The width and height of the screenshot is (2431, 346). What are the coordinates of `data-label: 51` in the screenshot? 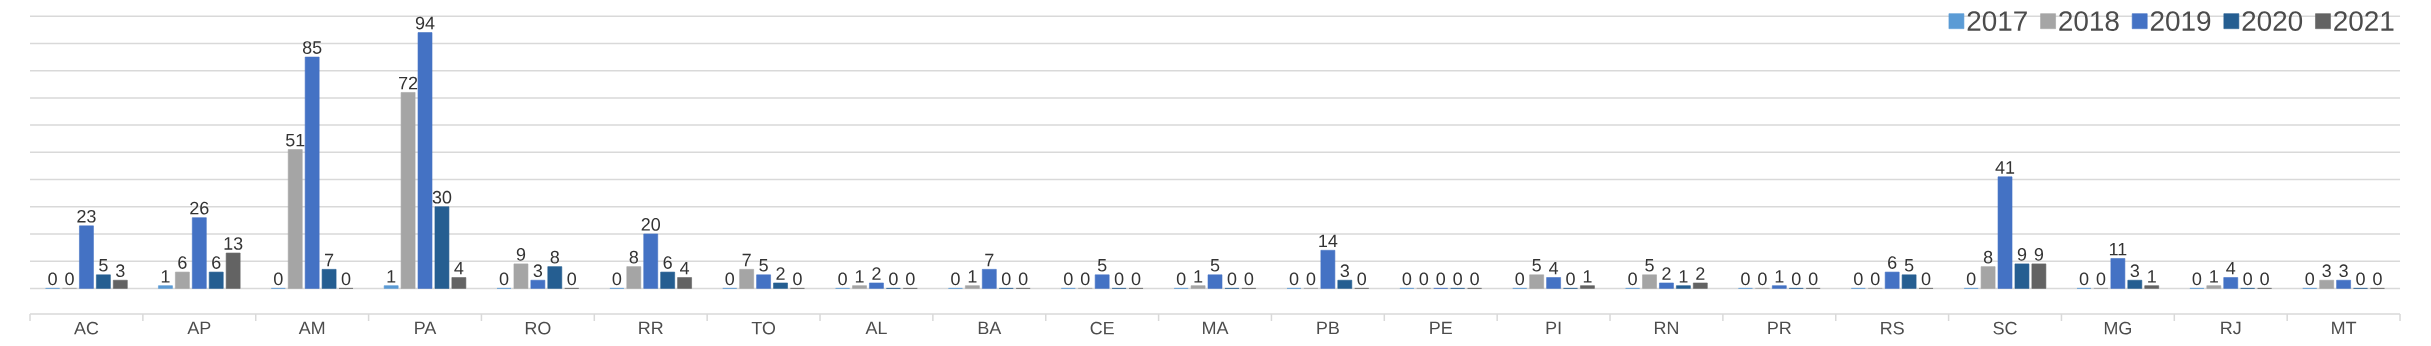 It's located at (295, 140).